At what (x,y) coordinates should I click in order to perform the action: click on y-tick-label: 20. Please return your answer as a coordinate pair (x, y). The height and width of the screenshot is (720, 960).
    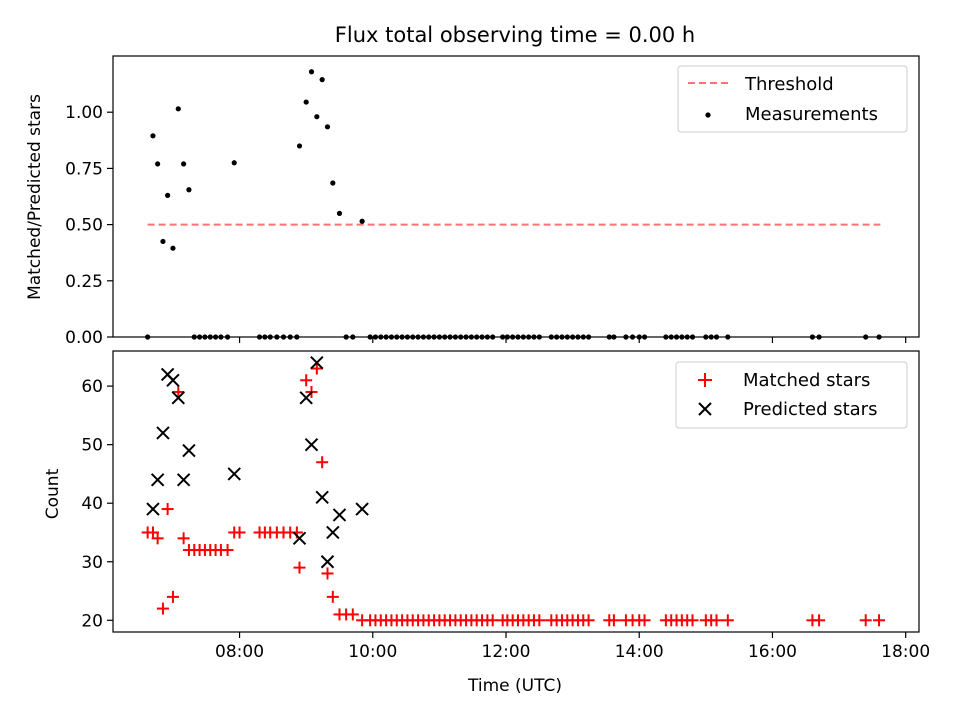
    Looking at the image, I should click on (92, 621).